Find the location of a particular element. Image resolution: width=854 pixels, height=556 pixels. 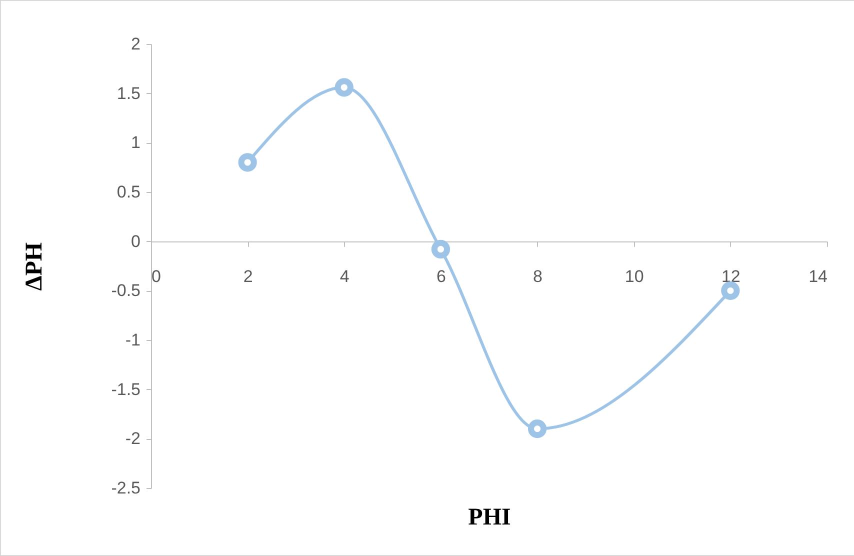

y-tick-label: -2.5 is located at coordinates (125, 488).